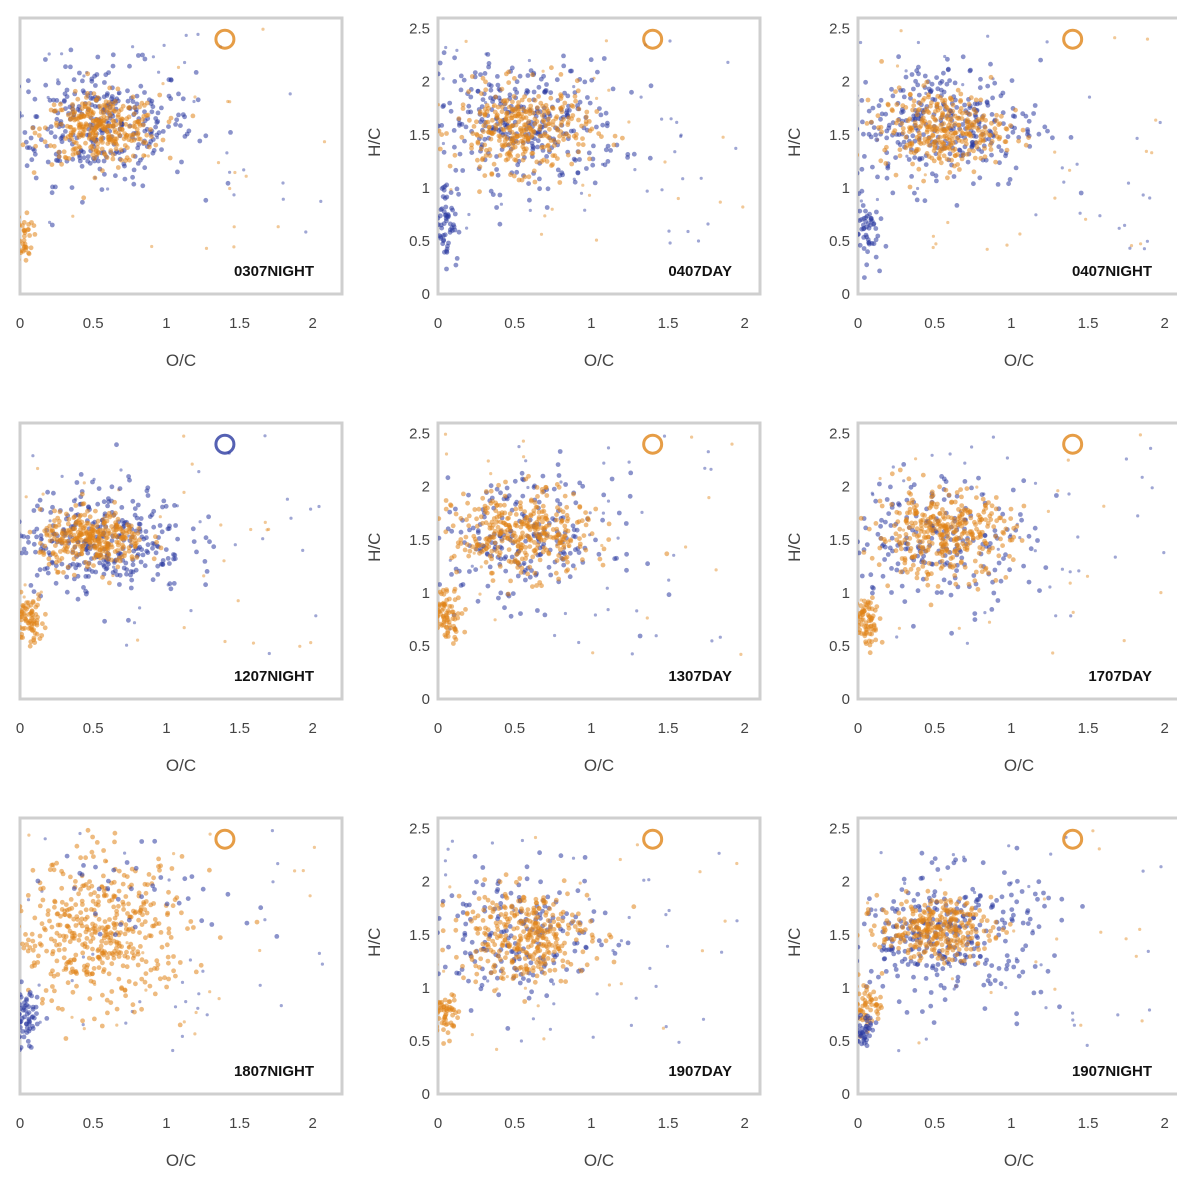 Image resolution: width=1177 pixels, height=1177 pixels. I want to click on y-axis-title: H/C, so click(794, 142).